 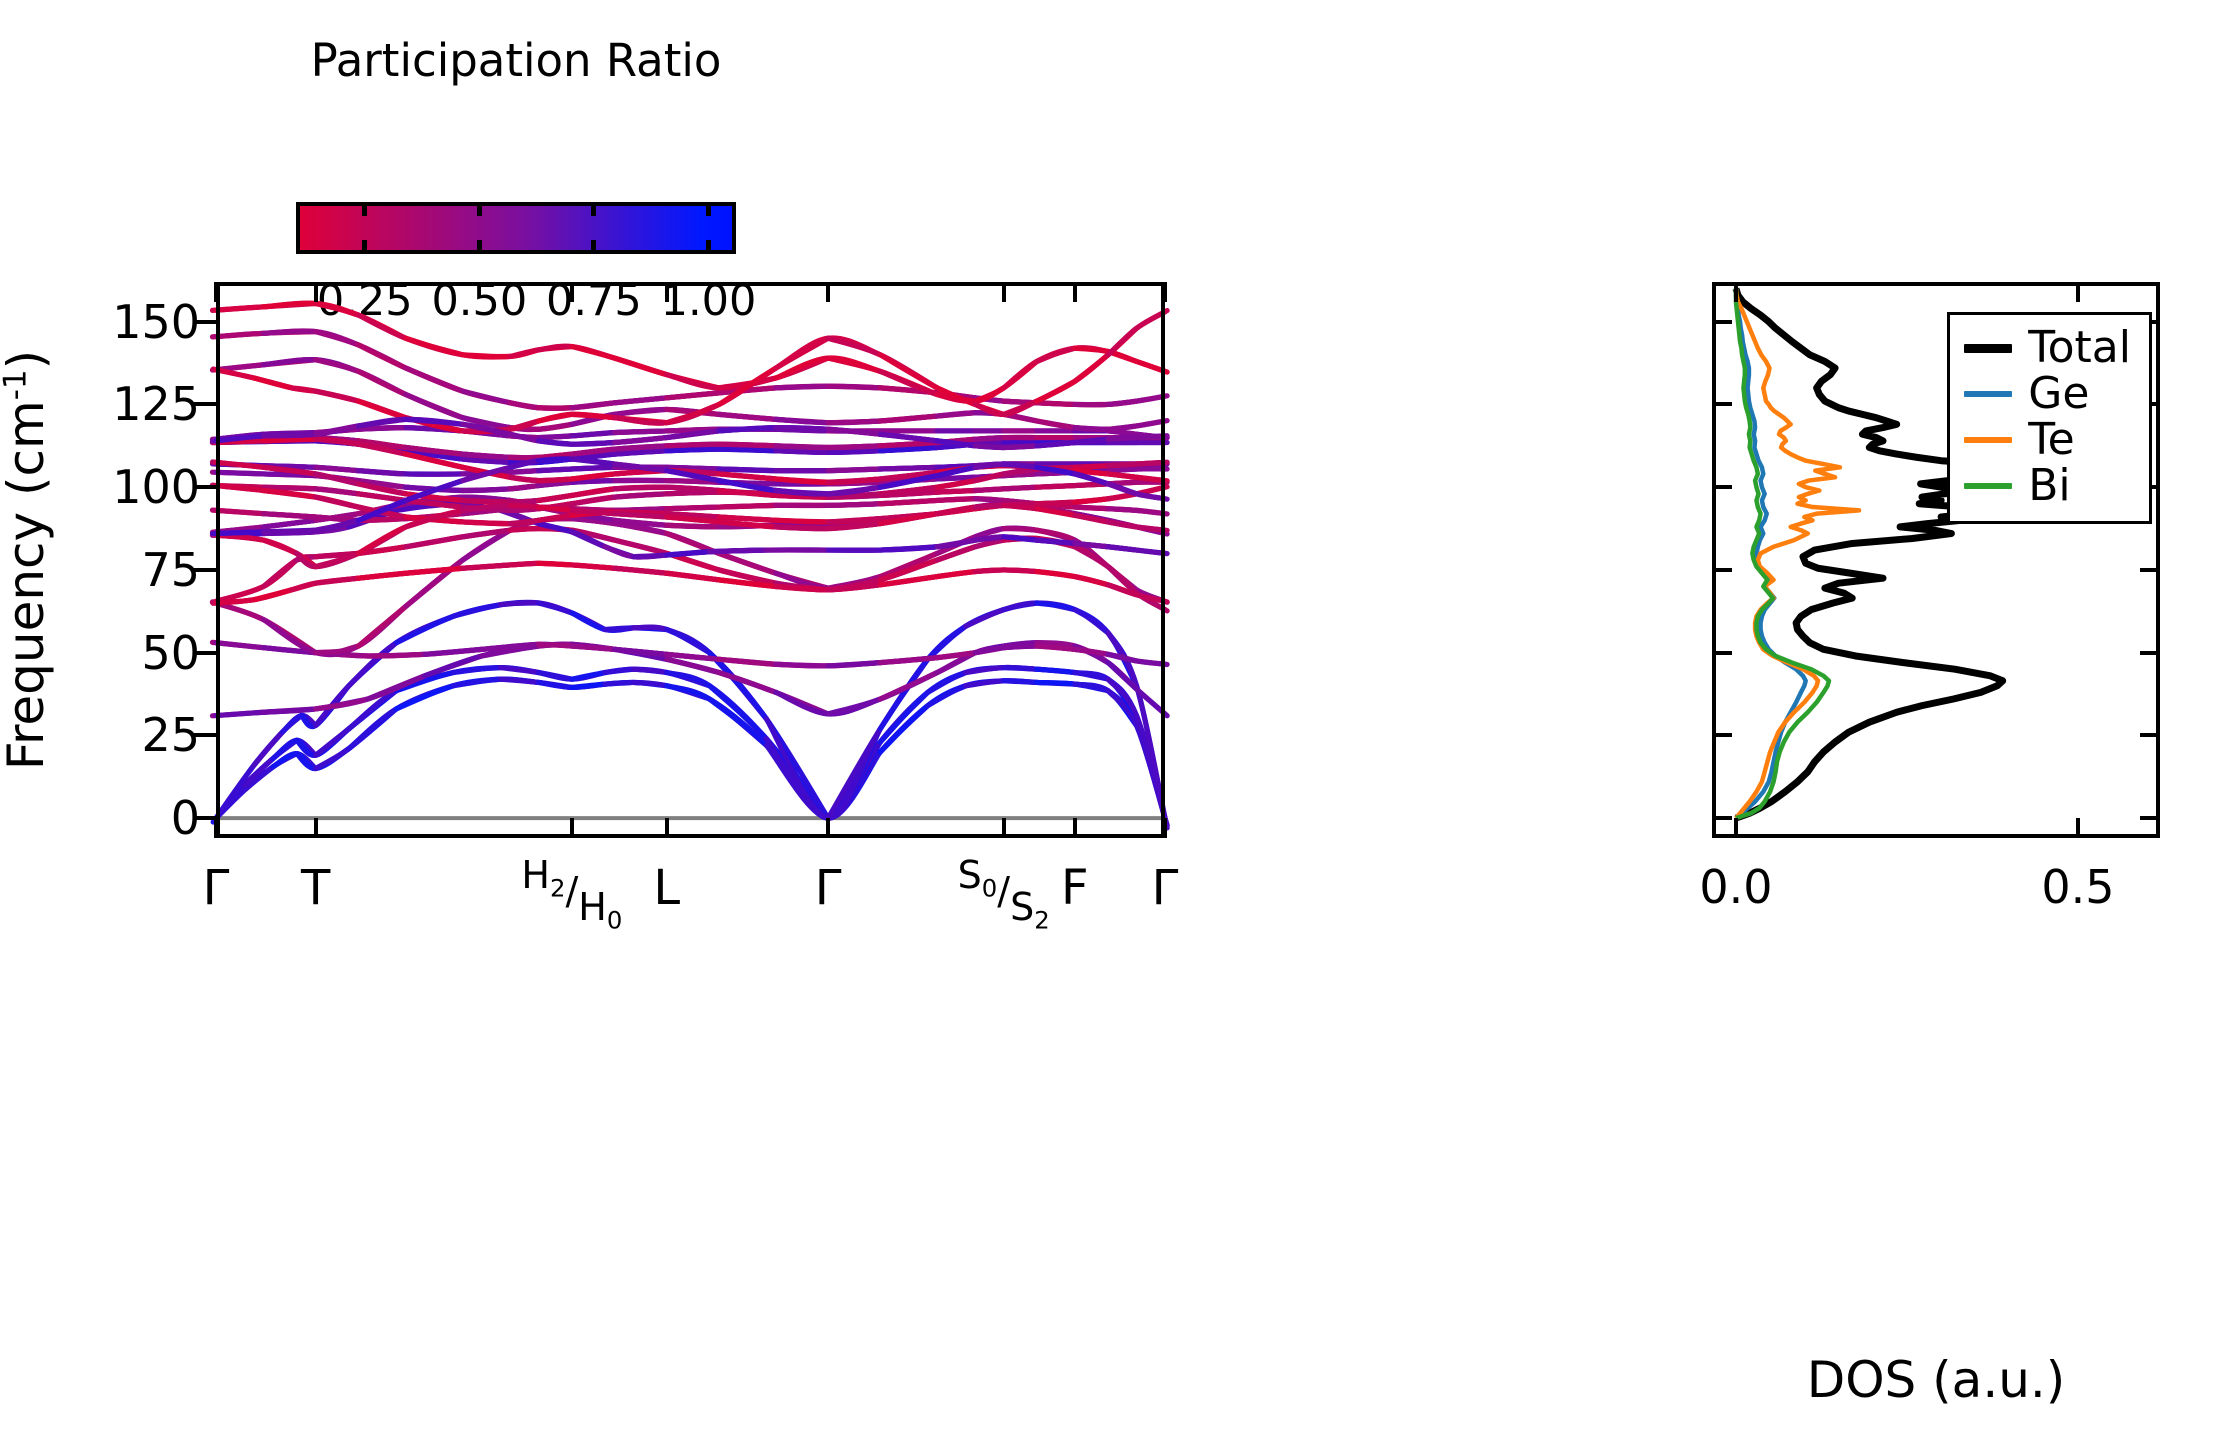 I want to click on y-axis-label-text: Frequency (cm, so click(x=27, y=585).